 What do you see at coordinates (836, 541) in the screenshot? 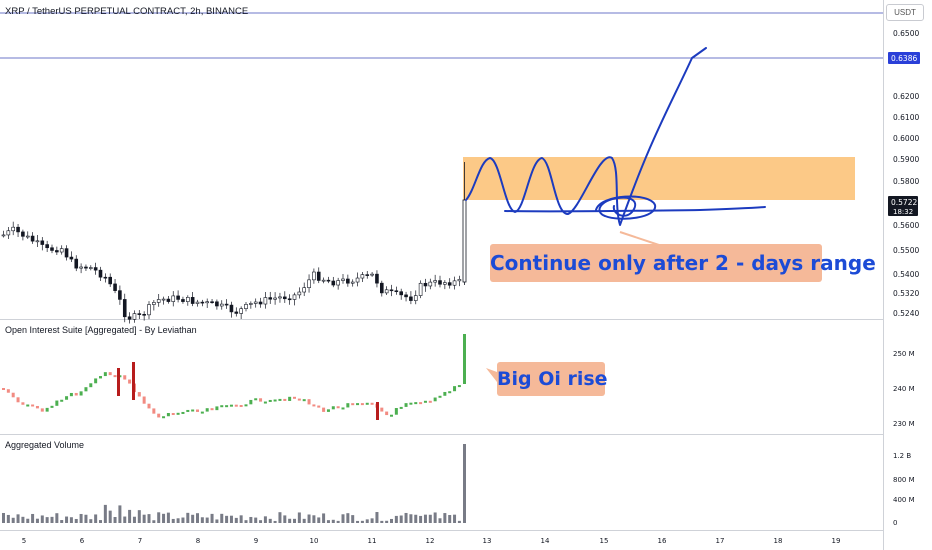
I see `time-label: 19` at bounding box center [836, 541].